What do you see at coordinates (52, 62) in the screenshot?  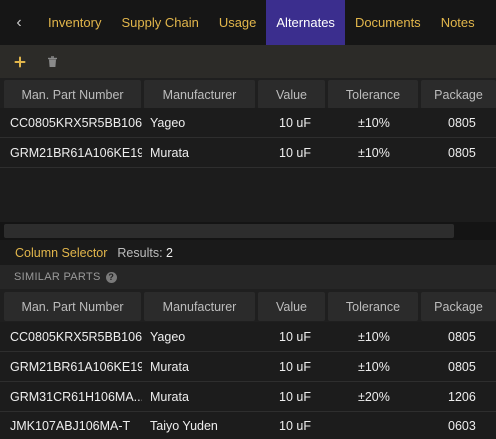 I see `trash-icon` at bounding box center [52, 62].